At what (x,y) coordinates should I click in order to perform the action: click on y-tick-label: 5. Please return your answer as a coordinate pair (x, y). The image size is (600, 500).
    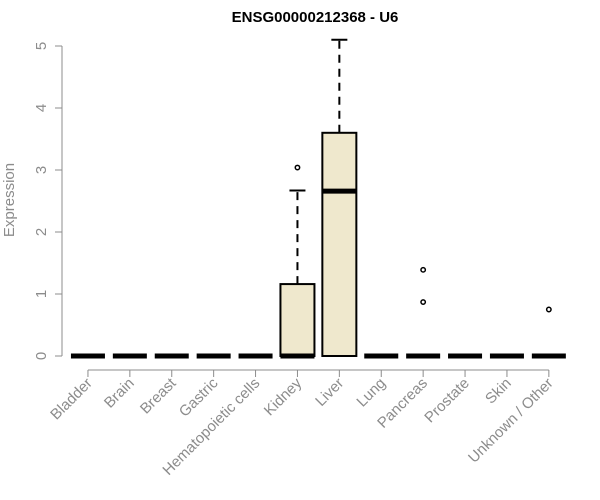
    Looking at the image, I should click on (41, 46).